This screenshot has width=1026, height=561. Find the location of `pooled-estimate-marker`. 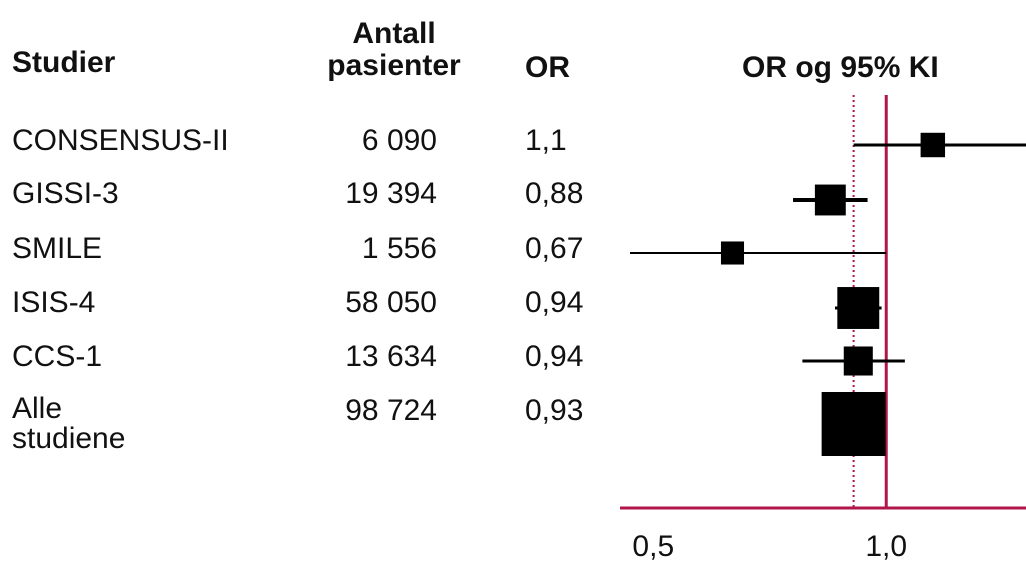

pooled-estimate-marker is located at coordinates (854, 424).